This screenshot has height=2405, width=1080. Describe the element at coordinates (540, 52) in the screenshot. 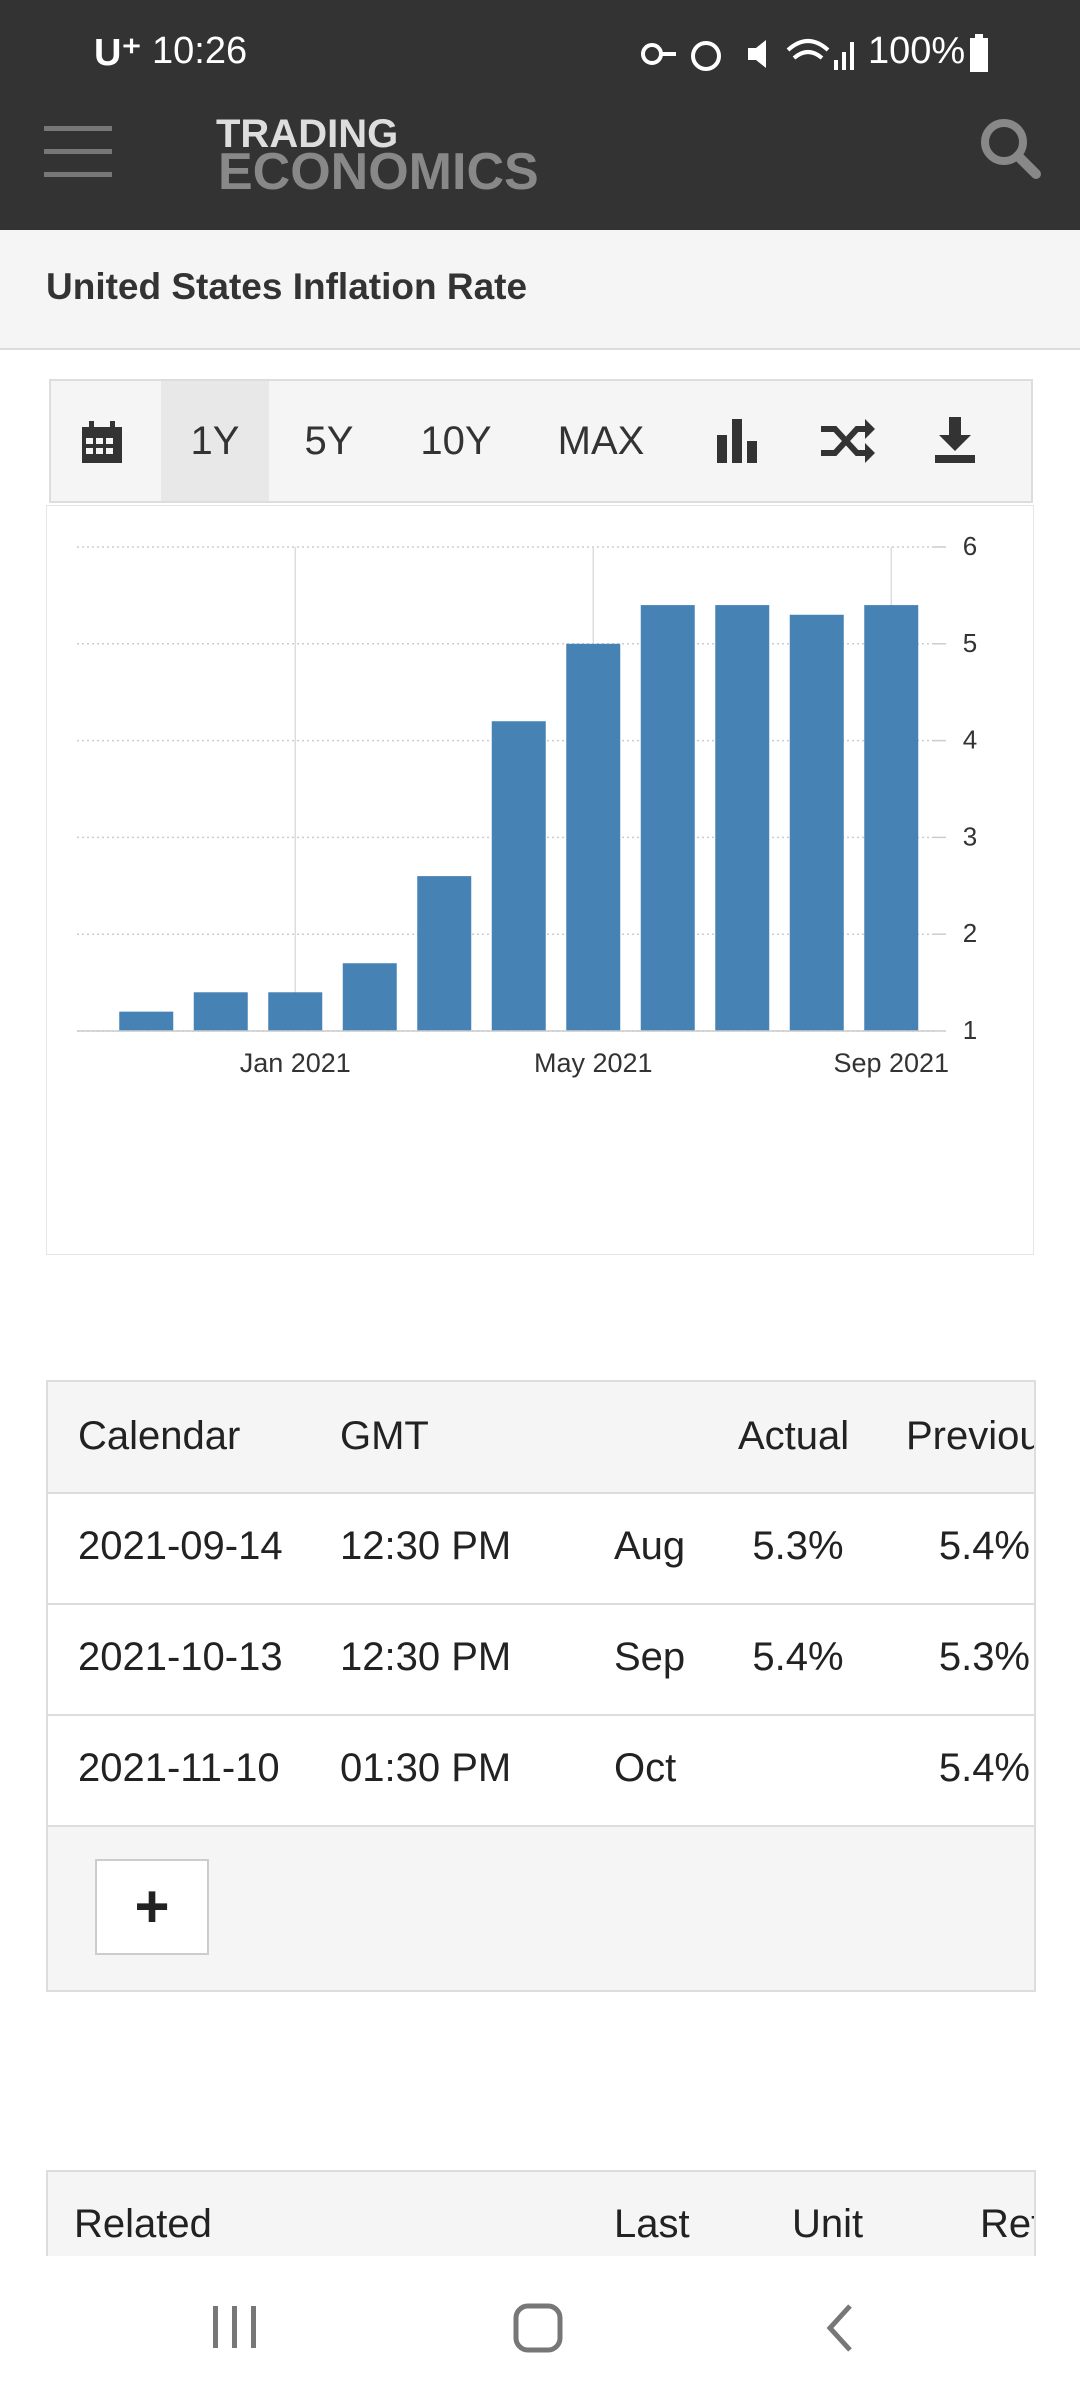

I see `status-bar: U⁺ 10:26 100%` at that location.